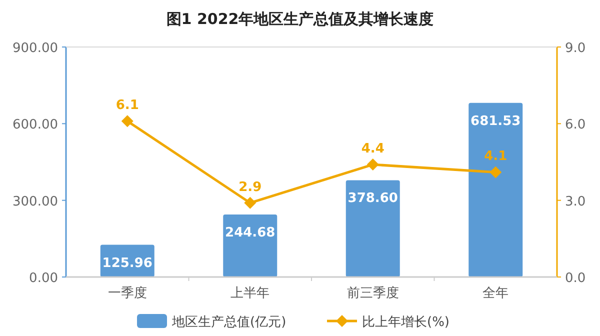 The width and height of the screenshot is (600, 336). What do you see at coordinates (495, 293) in the screenshot?
I see `x-tick-label: 全年` at bounding box center [495, 293].